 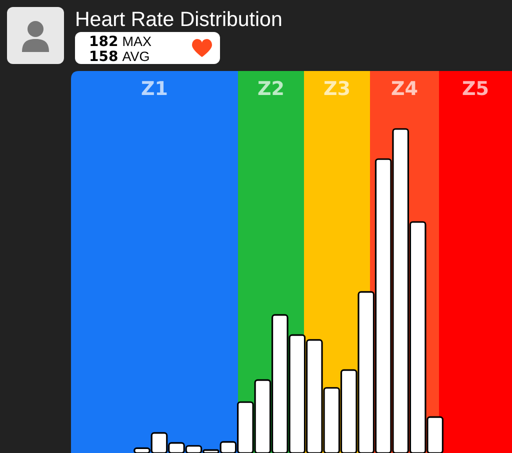 I want to click on text: Z3, so click(x=337, y=89).